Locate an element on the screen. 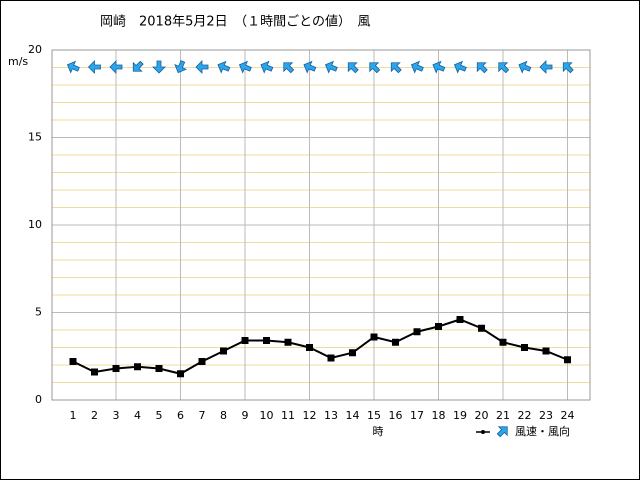 Image resolution: width=640 pixels, height=480 pixels. legend-dot is located at coordinates (483, 432).